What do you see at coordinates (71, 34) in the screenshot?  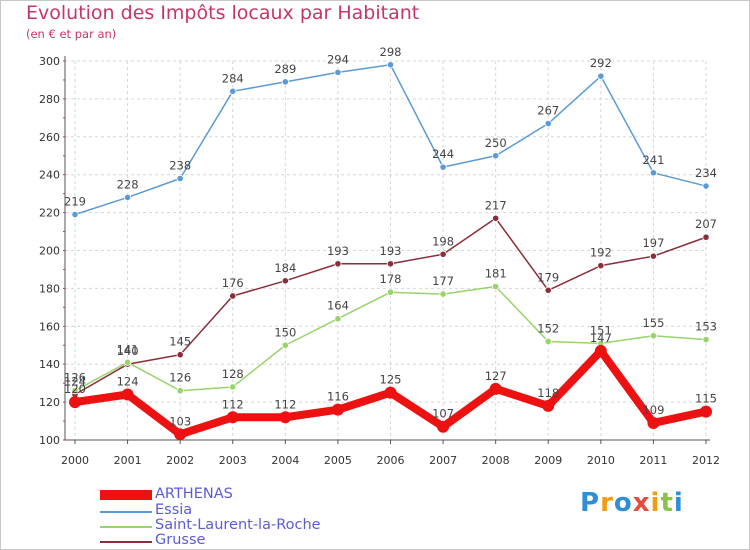 I see `chart-subtitle: (en € et par an)` at bounding box center [71, 34].